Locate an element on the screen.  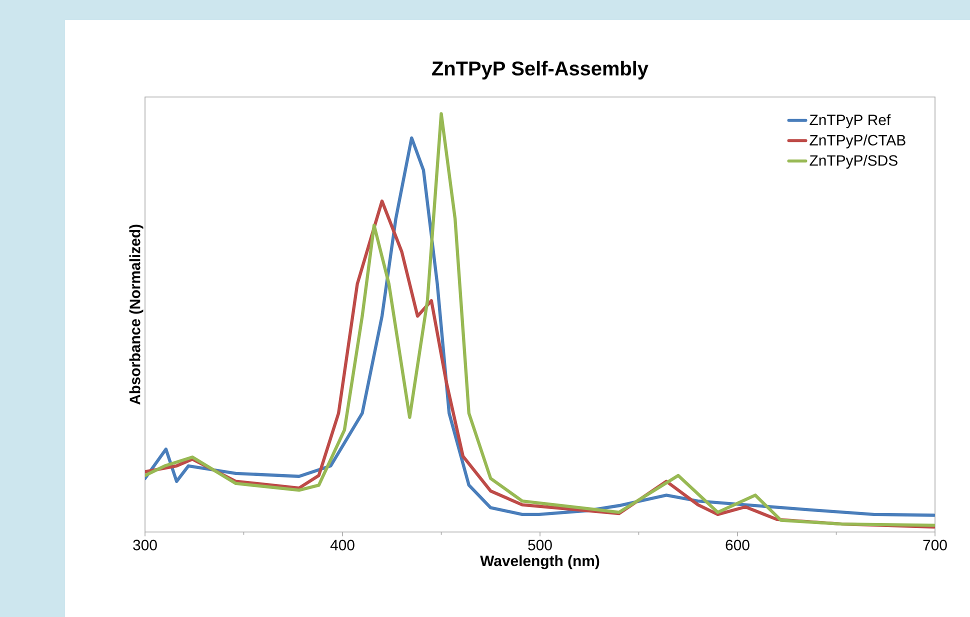
legend-label: ZnTPyP/SDS is located at coordinates (854, 161).